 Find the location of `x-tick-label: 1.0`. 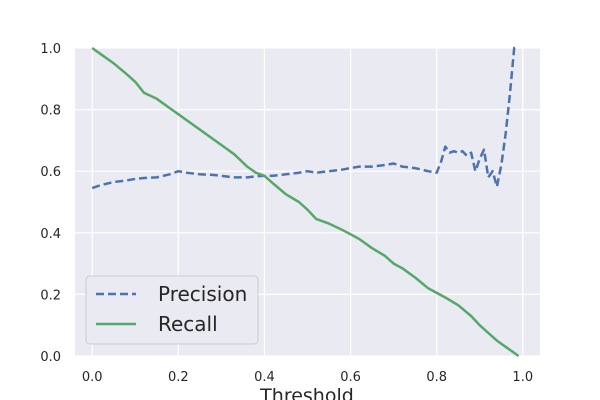

x-tick-label: 1.0 is located at coordinates (522, 377).